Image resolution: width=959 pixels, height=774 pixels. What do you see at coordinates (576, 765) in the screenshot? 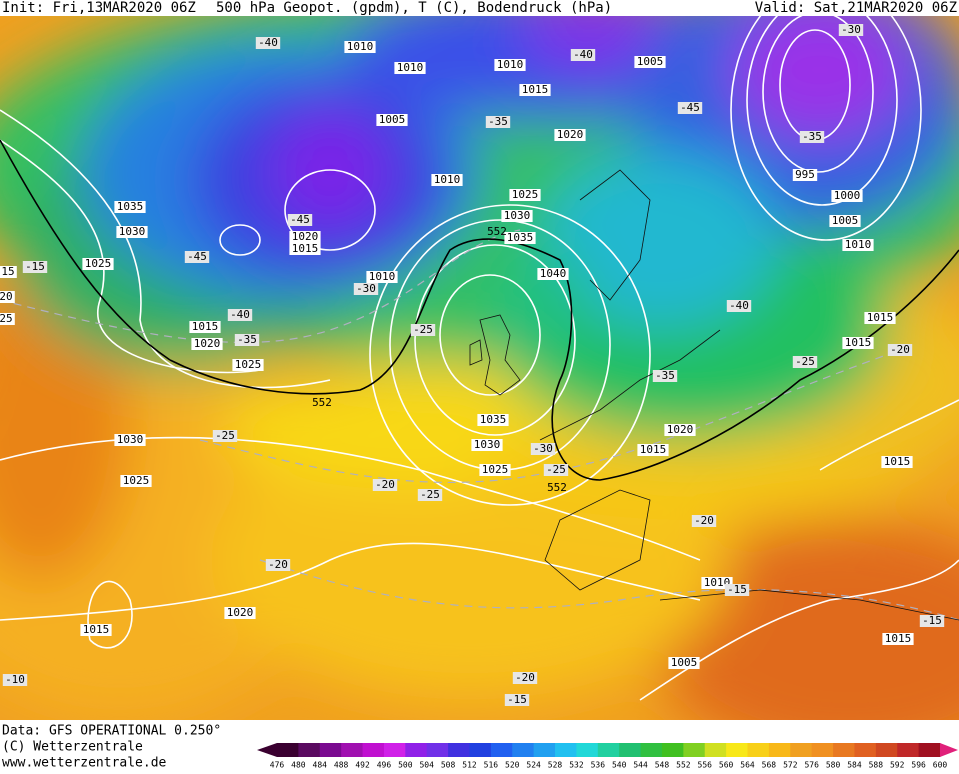
I see `legend-tick-label: 532` at bounding box center [576, 765].